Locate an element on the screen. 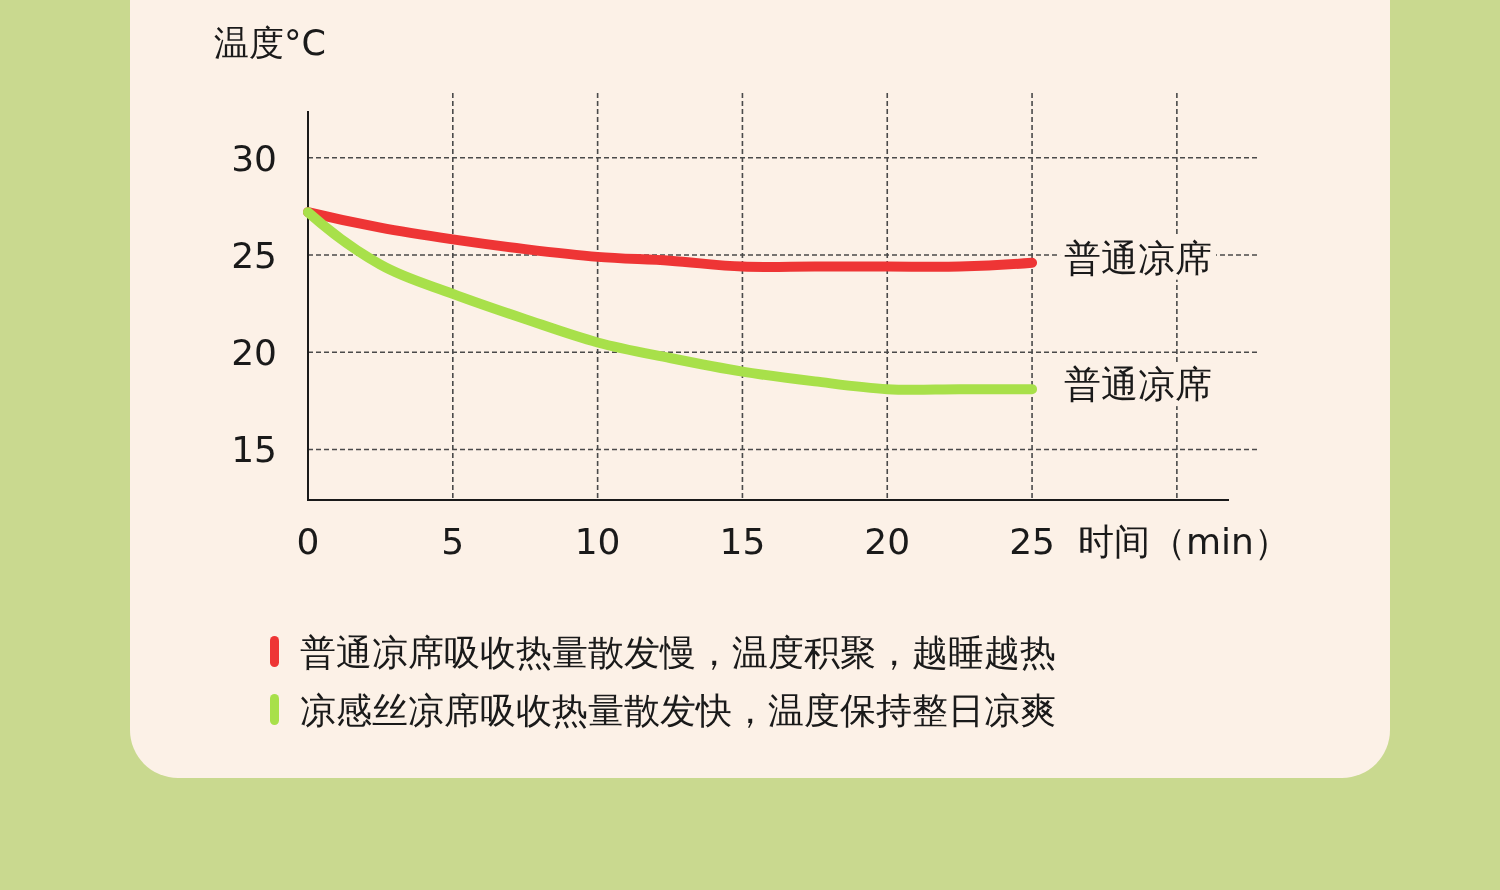 Image resolution: width=1500 pixels, height=890 pixels. y-axis-title: 温度°C is located at coordinates (270, 43).